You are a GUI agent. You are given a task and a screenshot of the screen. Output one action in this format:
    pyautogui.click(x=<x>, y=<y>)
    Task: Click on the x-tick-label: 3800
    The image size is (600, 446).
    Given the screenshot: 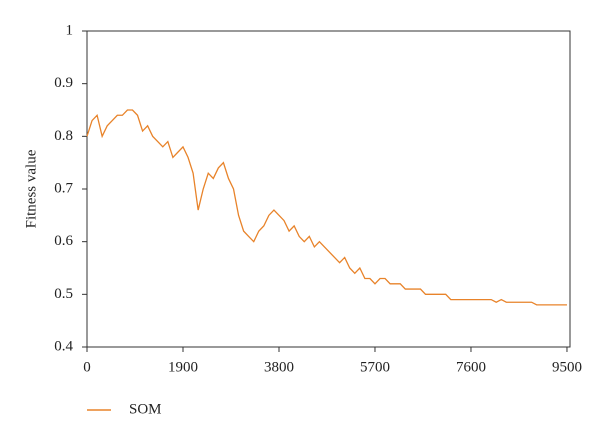 What is the action you would take?
    pyautogui.click(x=279, y=367)
    